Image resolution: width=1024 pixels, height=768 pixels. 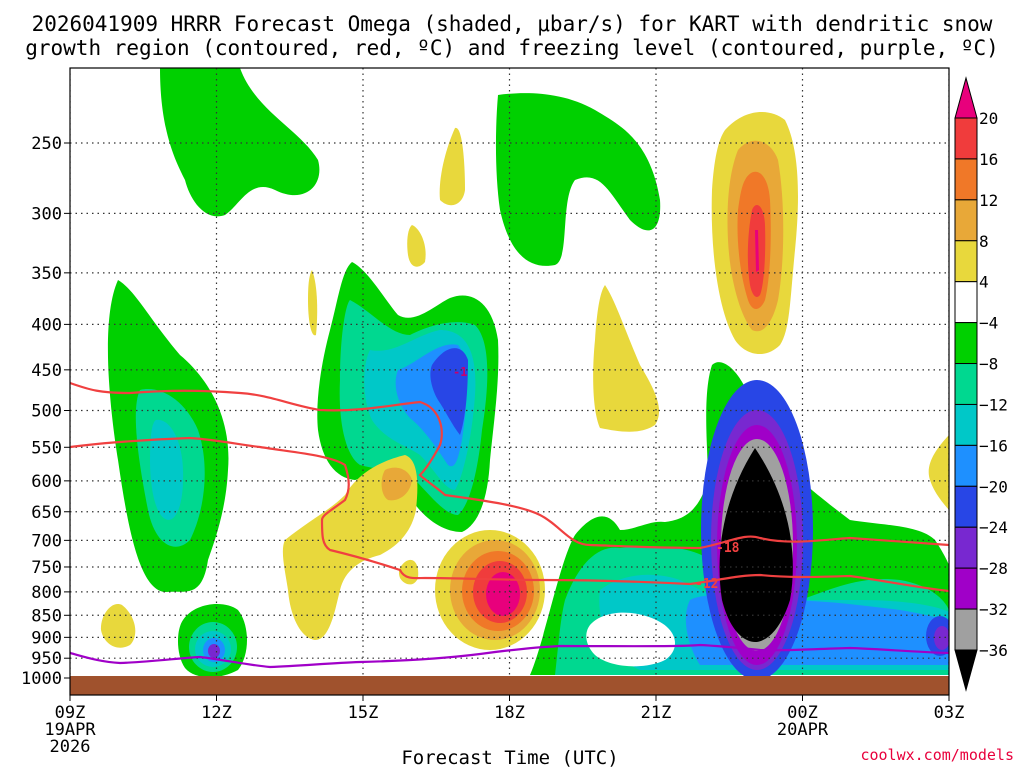 I want to click on x-tick-label: 18Z, so click(x=509, y=713).